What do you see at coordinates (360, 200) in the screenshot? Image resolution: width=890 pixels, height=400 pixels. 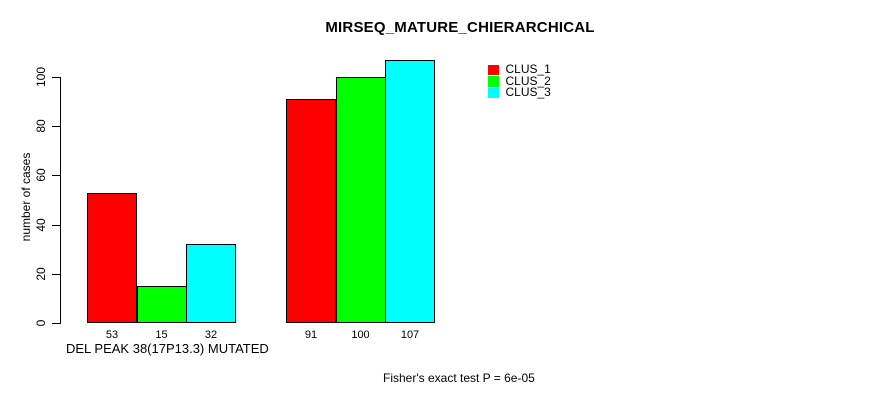 I see `bar-clus_2-group2` at bounding box center [360, 200].